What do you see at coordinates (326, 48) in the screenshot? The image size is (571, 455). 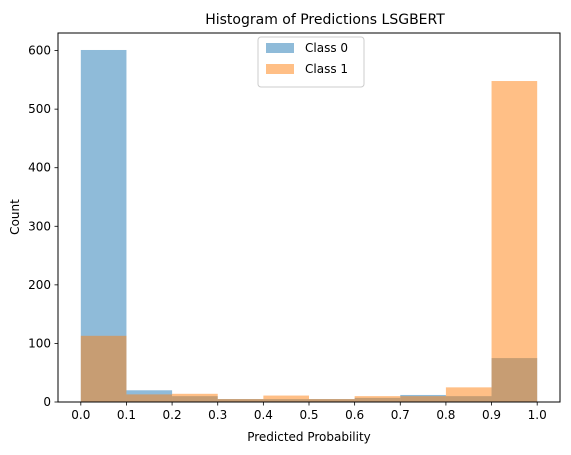 I see `legend-label-class-0: Class 0` at bounding box center [326, 48].